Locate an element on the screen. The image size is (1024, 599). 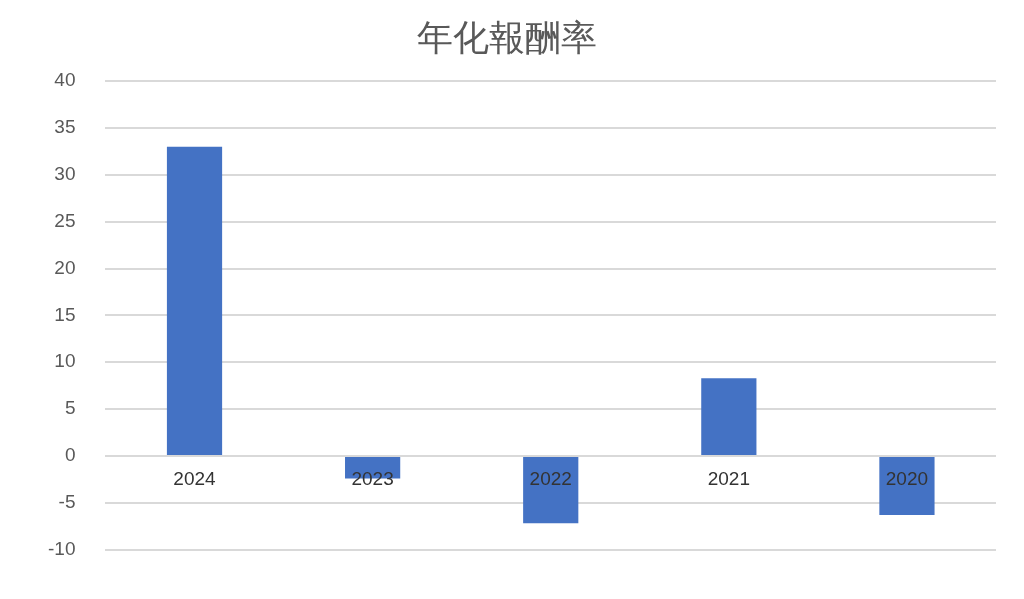
y-tick-label: -5 is located at coordinates (67, 501).